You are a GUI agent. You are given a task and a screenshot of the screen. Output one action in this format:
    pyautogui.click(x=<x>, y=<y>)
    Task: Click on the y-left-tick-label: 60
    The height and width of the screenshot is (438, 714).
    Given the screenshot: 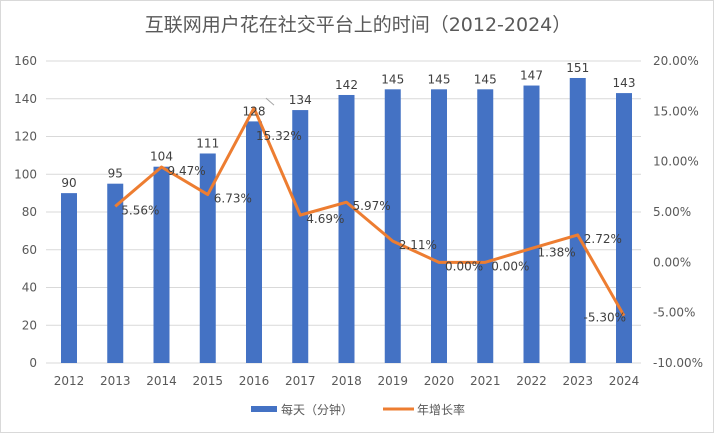 What is the action you would take?
    pyautogui.click(x=29, y=250)
    